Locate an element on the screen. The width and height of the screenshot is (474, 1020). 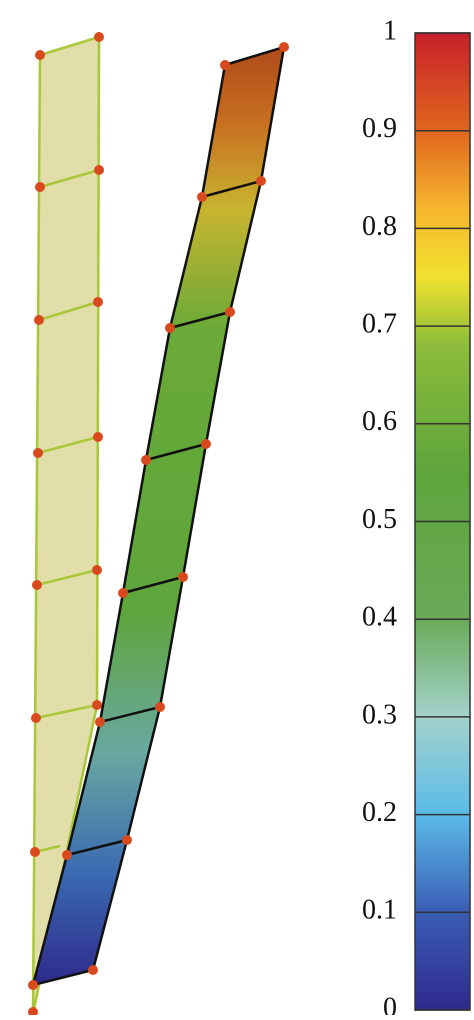
tick-label: 0.1 is located at coordinates (379, 910).